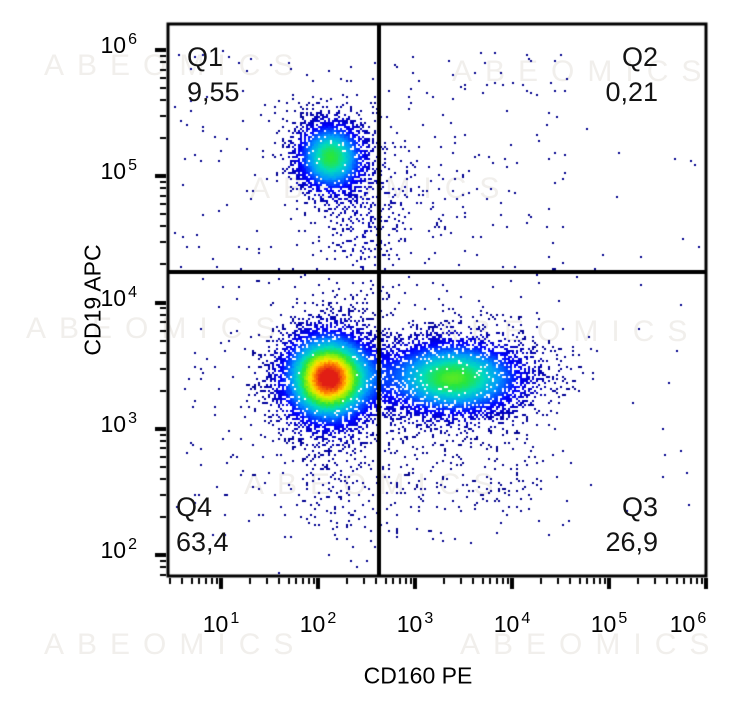 The width and height of the screenshot is (732, 707). Describe the element at coordinates (639, 507) in the screenshot. I see `quadrant-q3-label: Q3` at that location.